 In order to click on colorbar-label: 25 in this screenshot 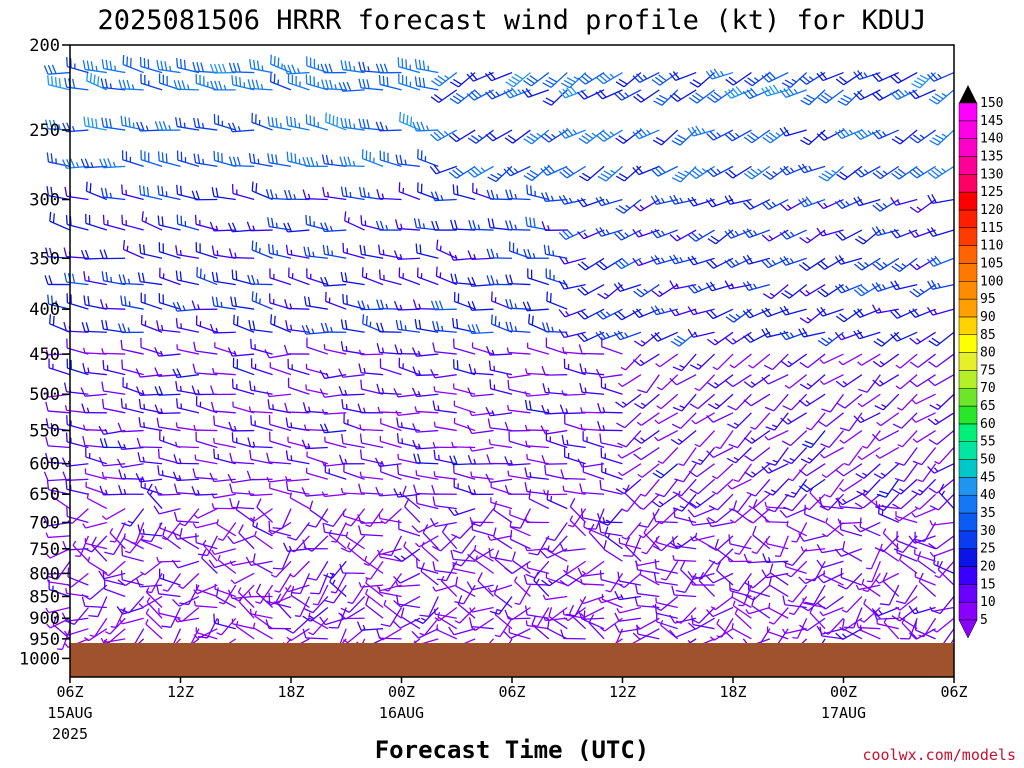, I will do `click(988, 549)`.